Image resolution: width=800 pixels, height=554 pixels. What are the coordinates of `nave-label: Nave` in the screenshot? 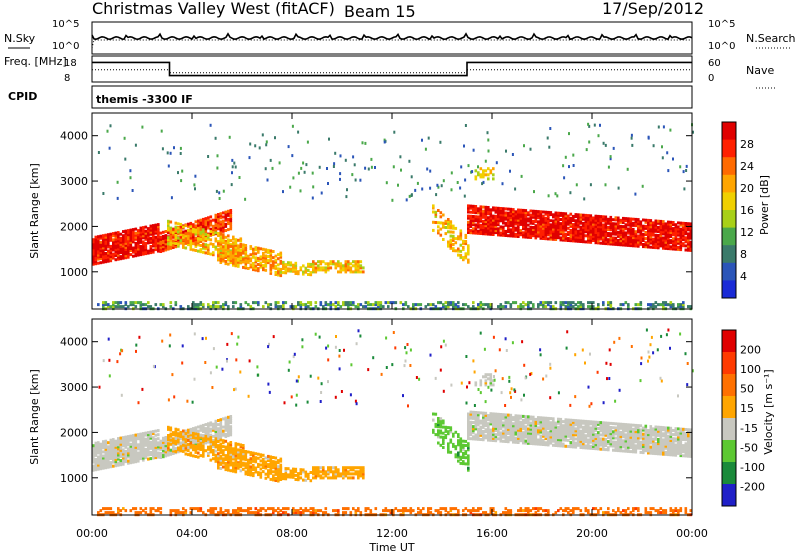 It's located at (760, 70).